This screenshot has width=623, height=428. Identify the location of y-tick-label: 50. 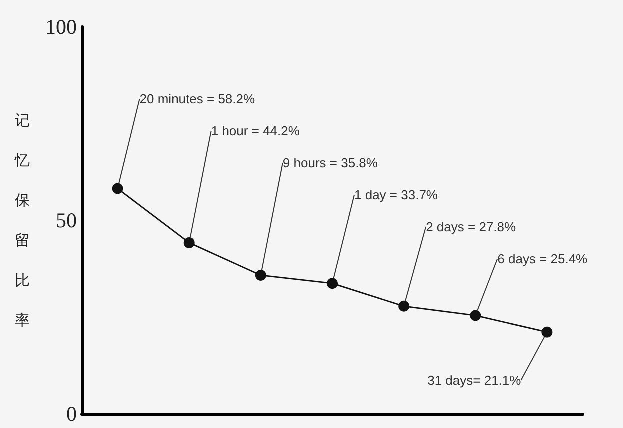
(66, 220).